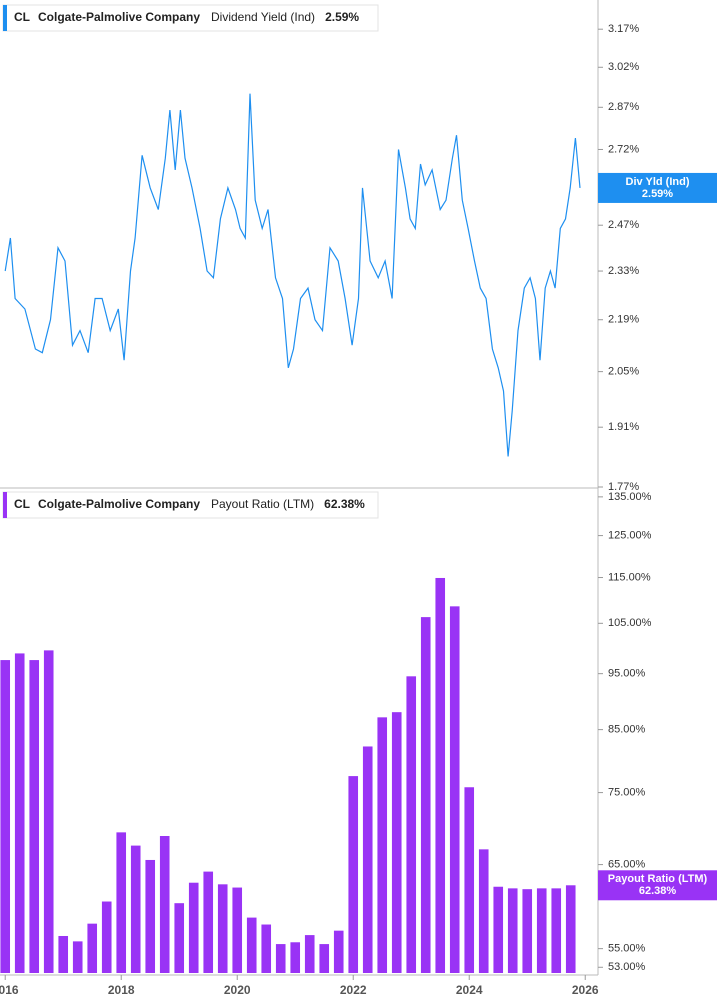 This screenshot has height=1005, width=717. What do you see at coordinates (585, 990) in the screenshot?
I see `x-tick-label: 2026` at bounding box center [585, 990].